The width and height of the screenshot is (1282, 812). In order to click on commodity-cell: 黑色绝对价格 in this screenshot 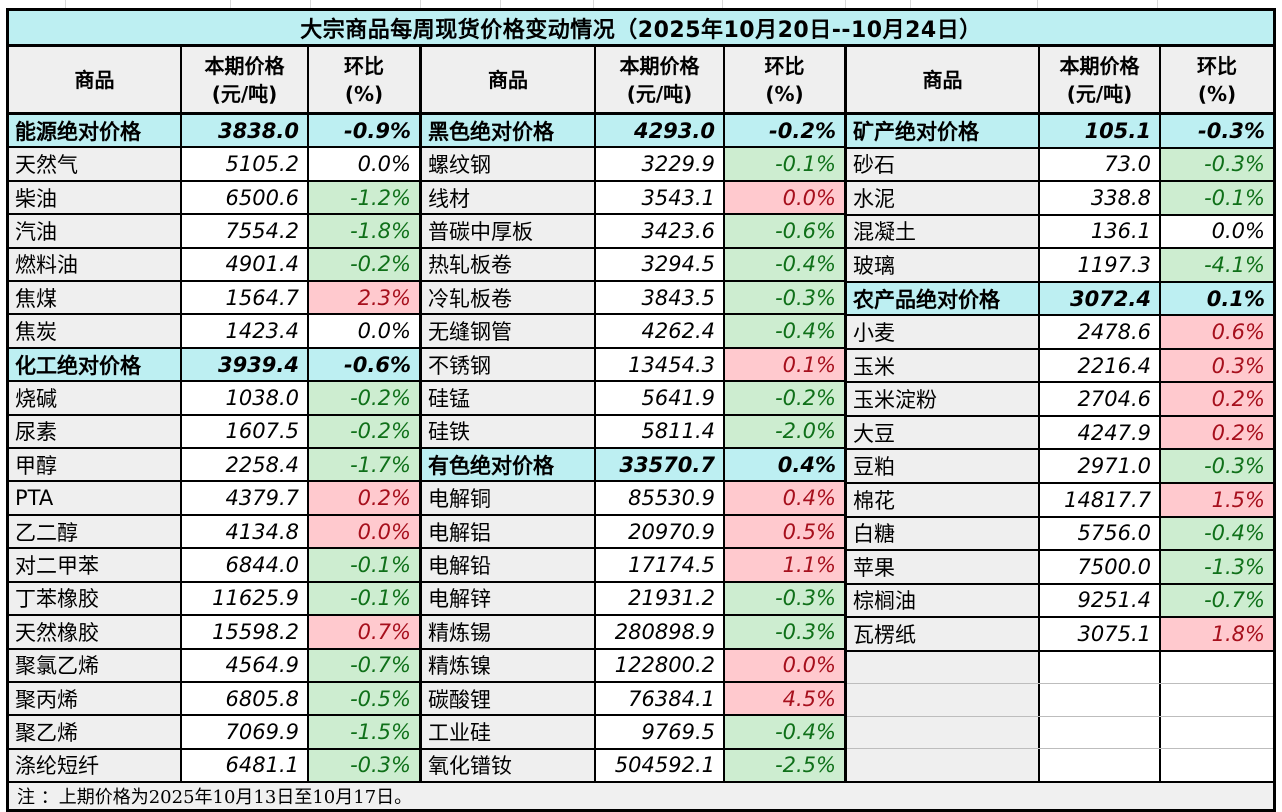, I will do `click(508, 131)`.